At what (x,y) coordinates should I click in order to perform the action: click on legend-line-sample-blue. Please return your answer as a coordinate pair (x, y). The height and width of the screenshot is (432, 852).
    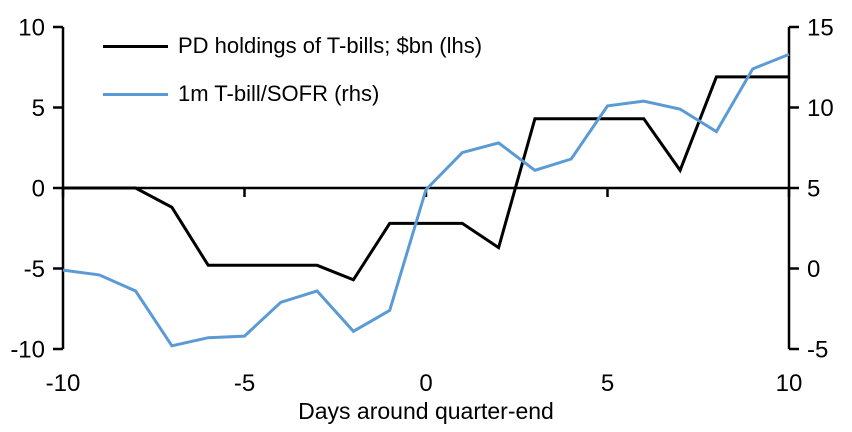
    Looking at the image, I should click on (135, 94).